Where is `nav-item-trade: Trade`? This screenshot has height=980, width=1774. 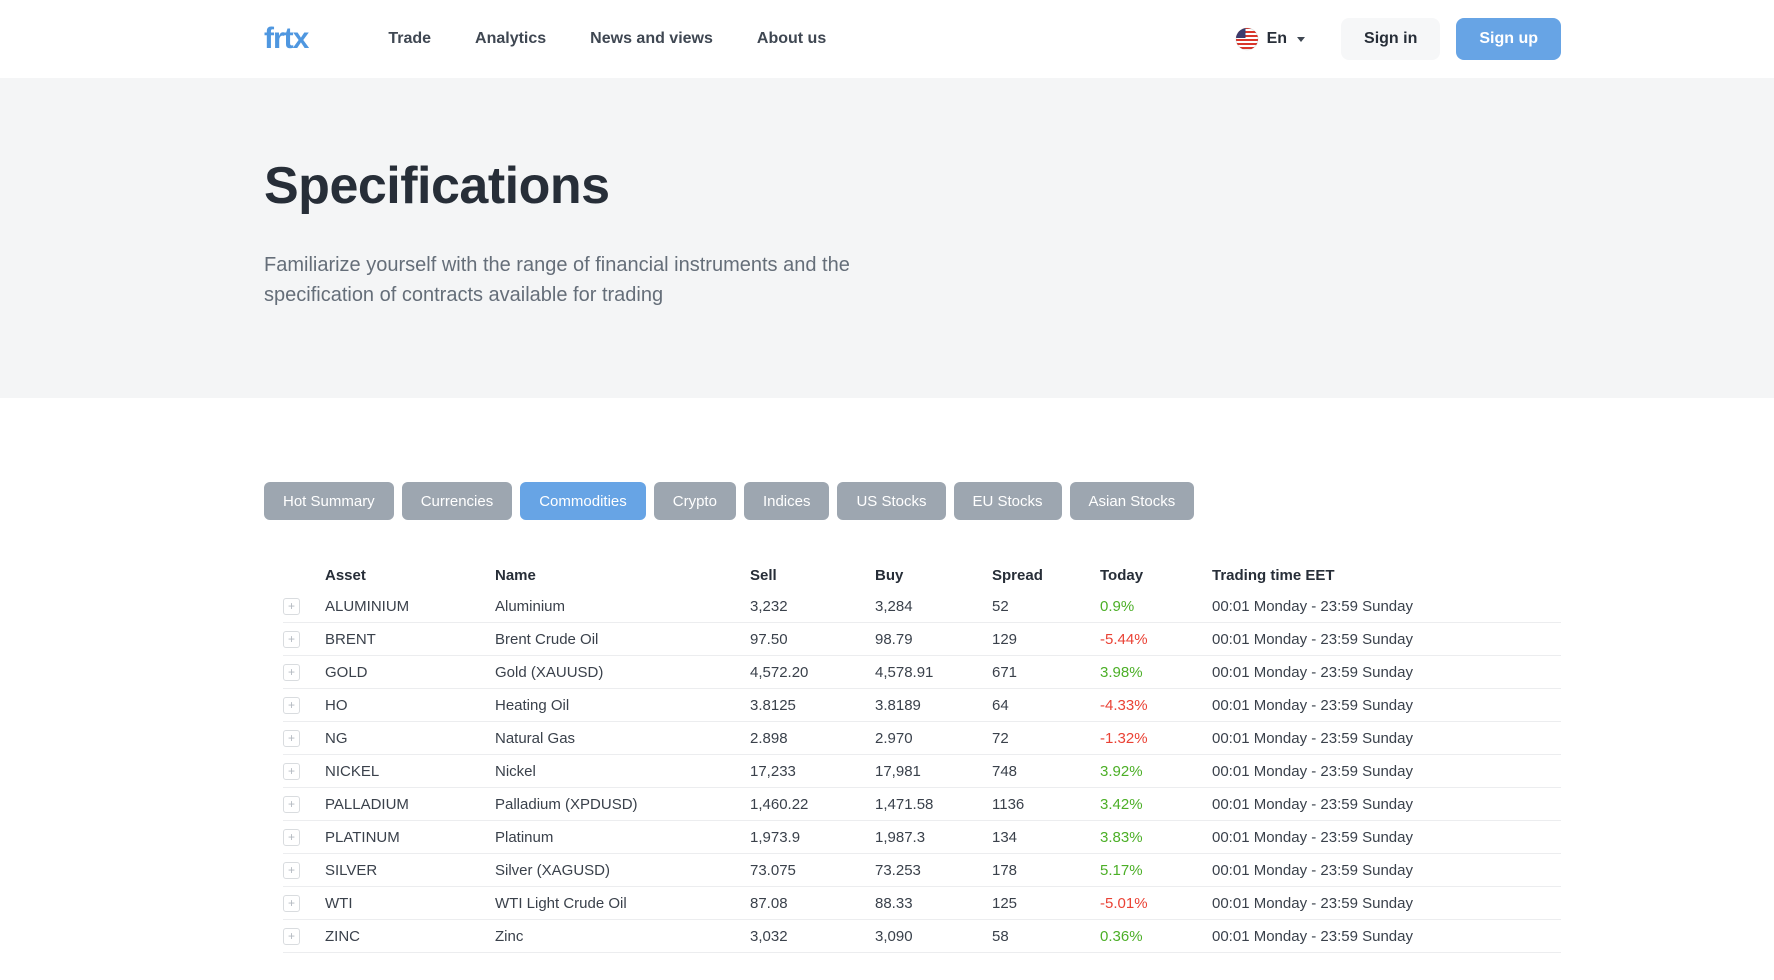
nav-item-trade: Trade is located at coordinates (410, 38).